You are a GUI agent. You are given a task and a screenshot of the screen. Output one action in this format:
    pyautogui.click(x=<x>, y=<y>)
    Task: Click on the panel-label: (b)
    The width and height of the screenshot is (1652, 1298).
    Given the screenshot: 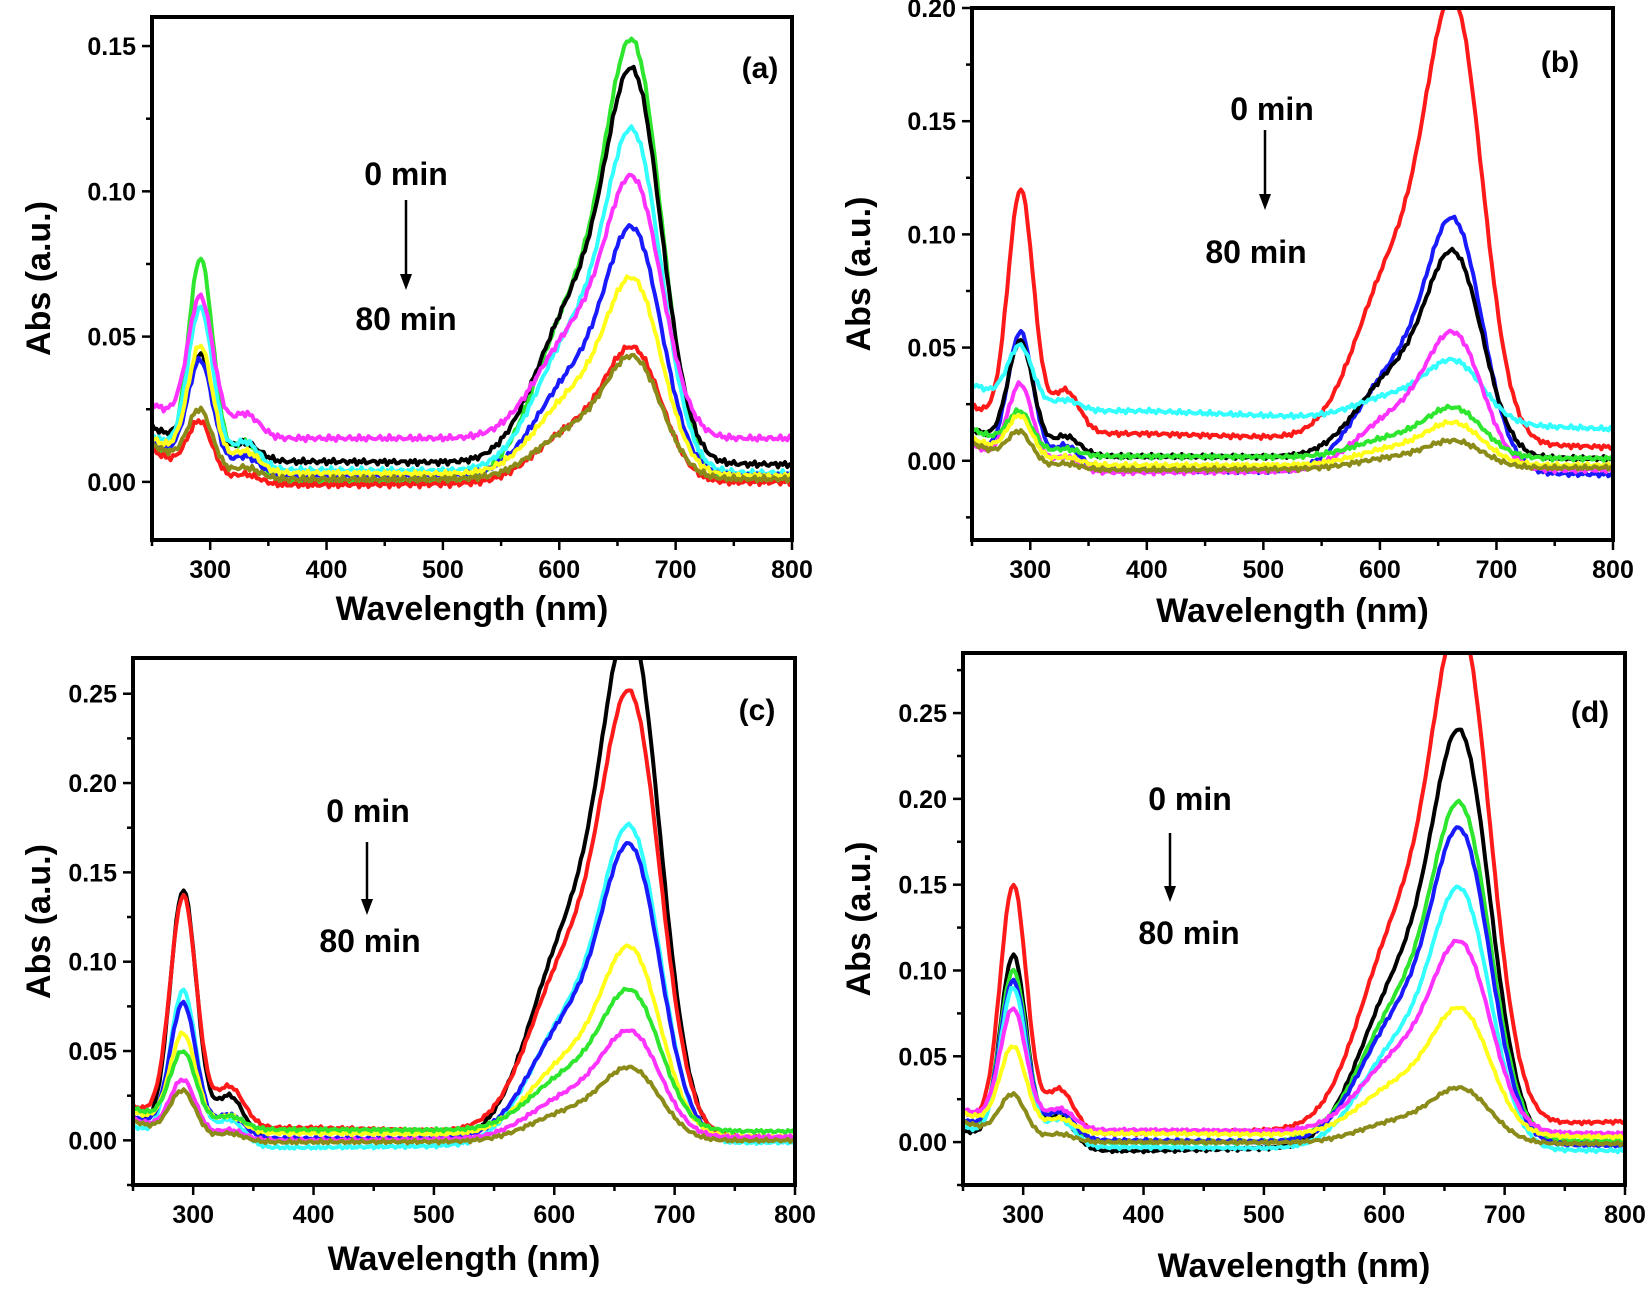 What is the action you would take?
    pyautogui.click(x=1560, y=62)
    